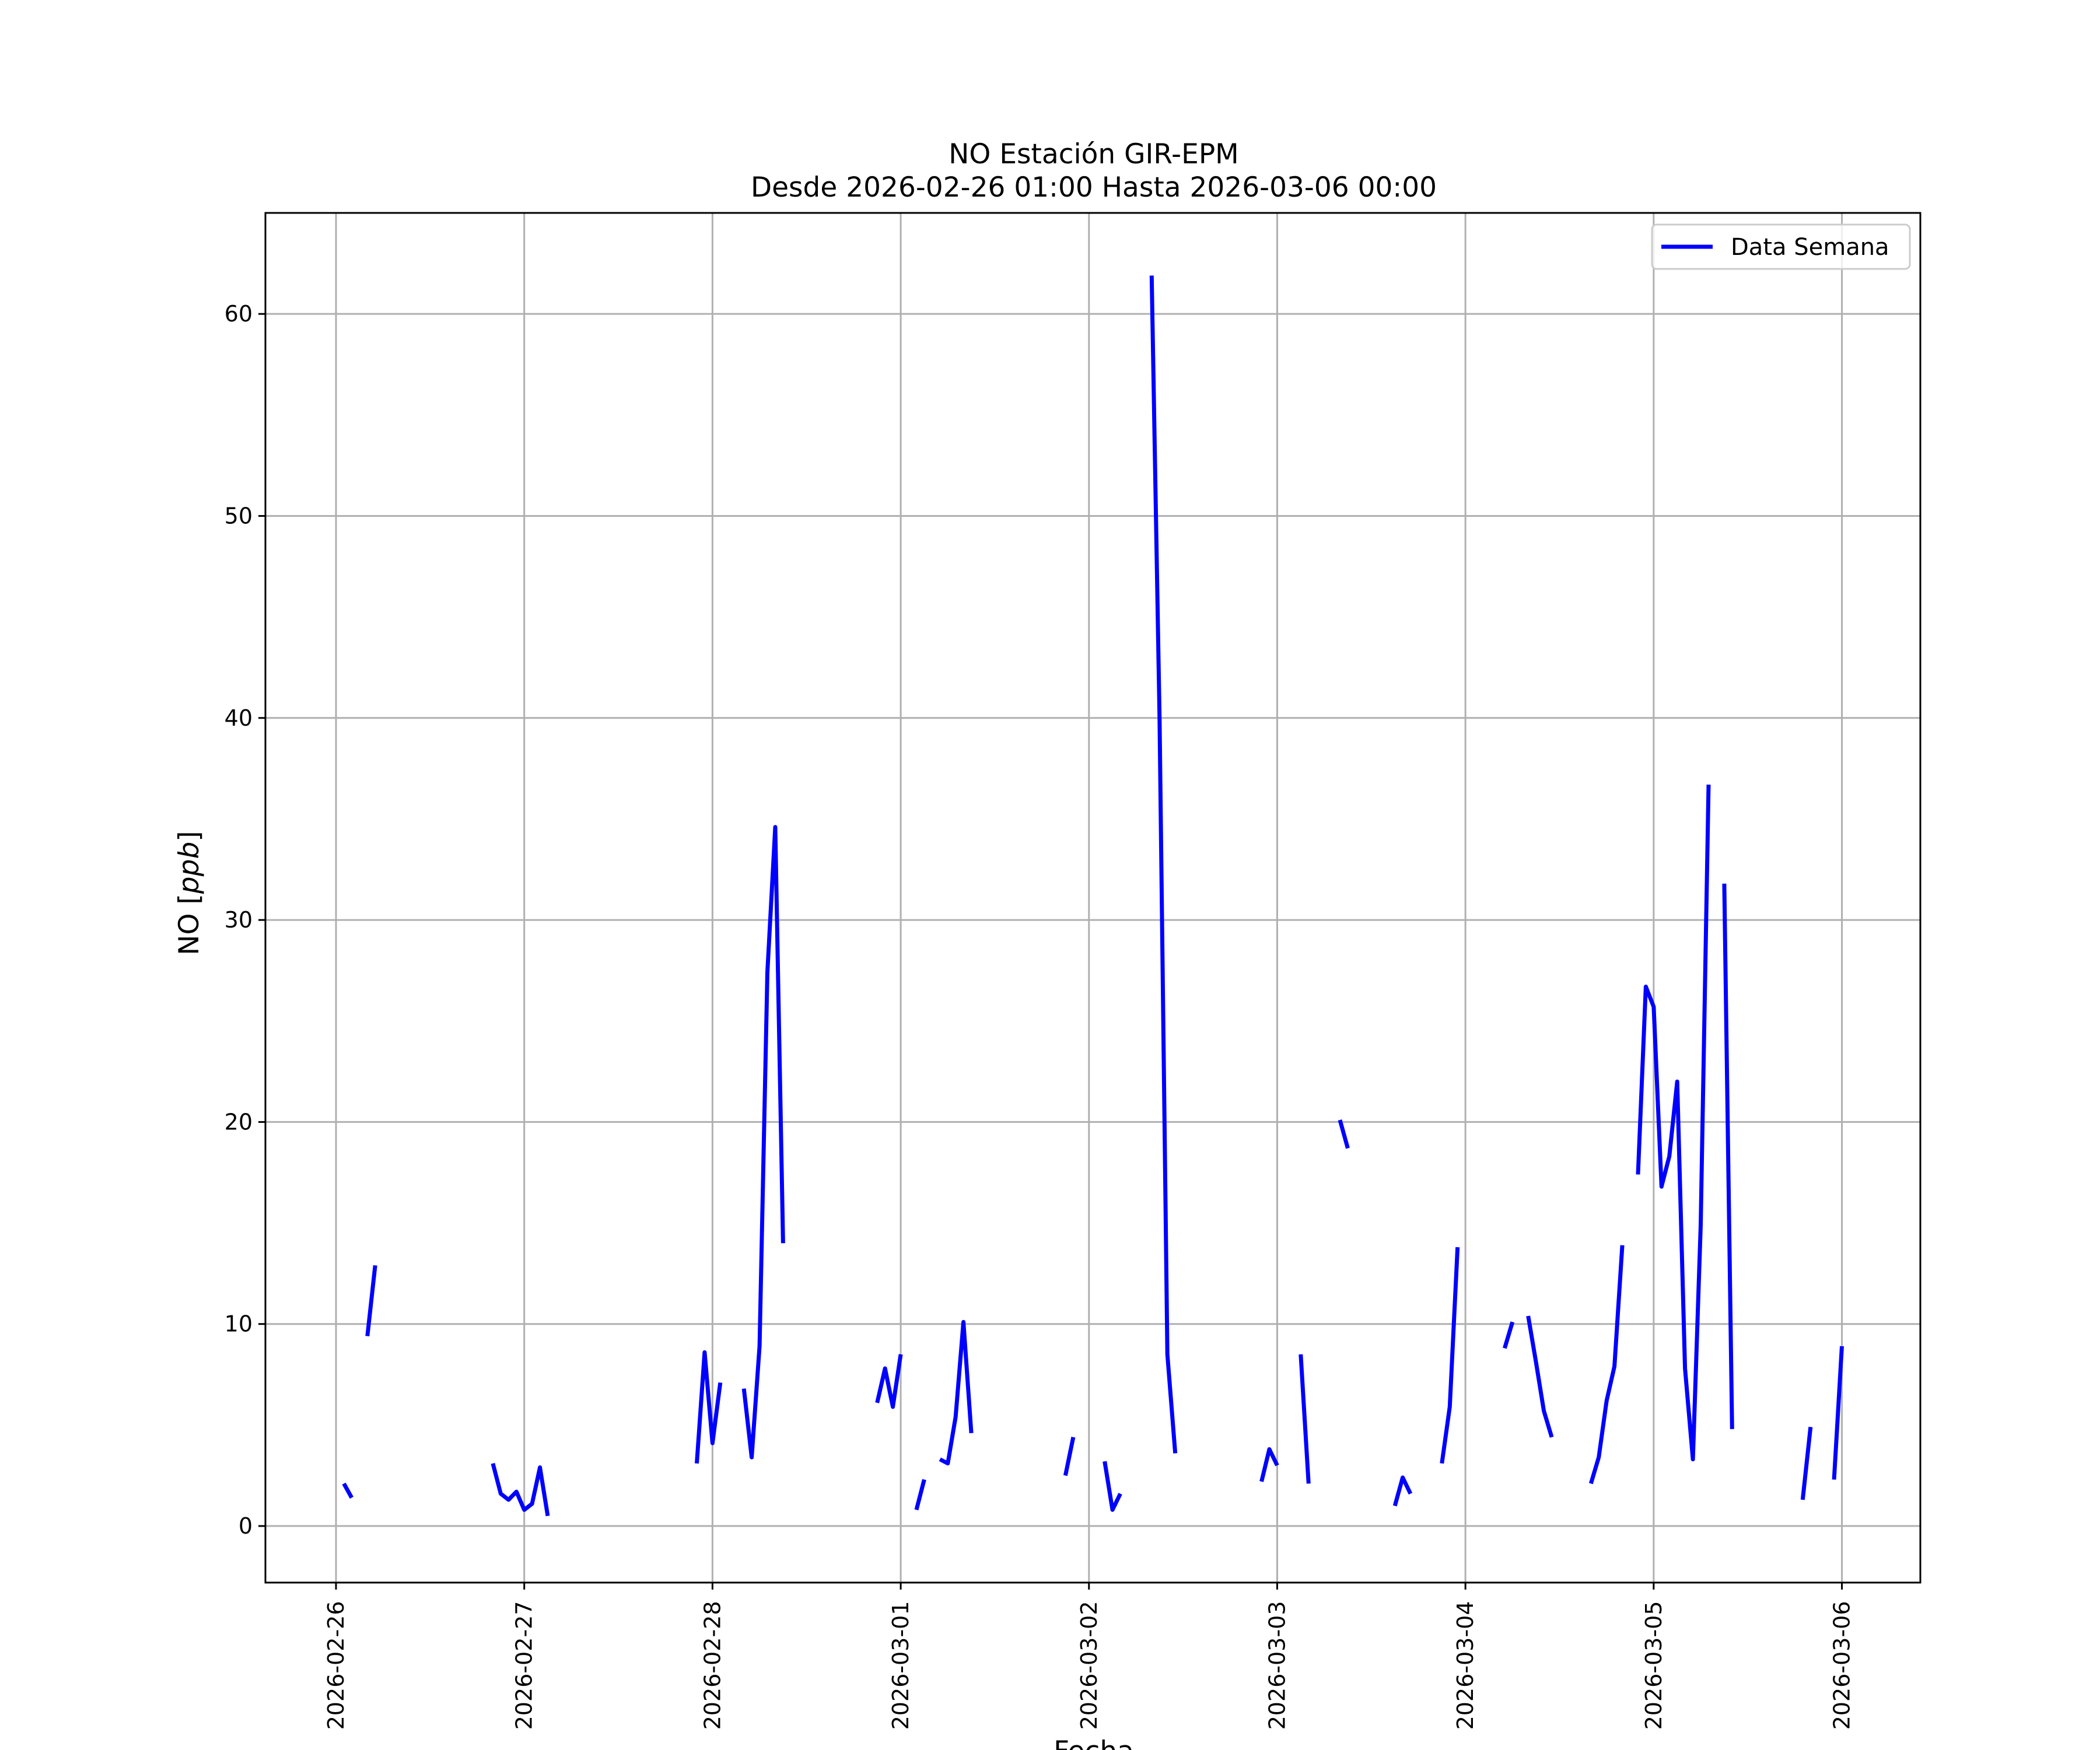 The height and width of the screenshot is (1750, 2100). Describe the element at coordinates (239, 1122) in the screenshot. I see `y-tick-label: 20` at that location.